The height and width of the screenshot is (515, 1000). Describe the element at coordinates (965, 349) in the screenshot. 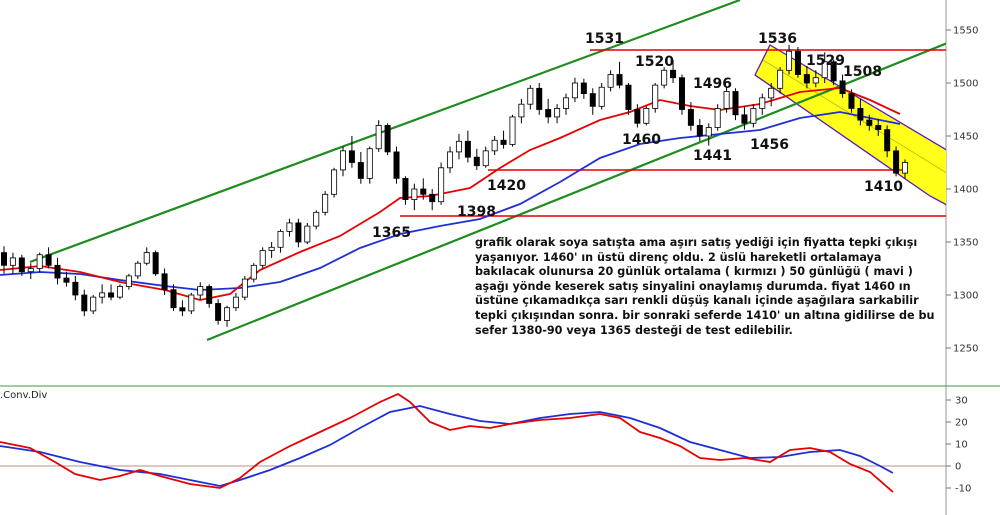

I see `price-tick-label: 1250` at that location.